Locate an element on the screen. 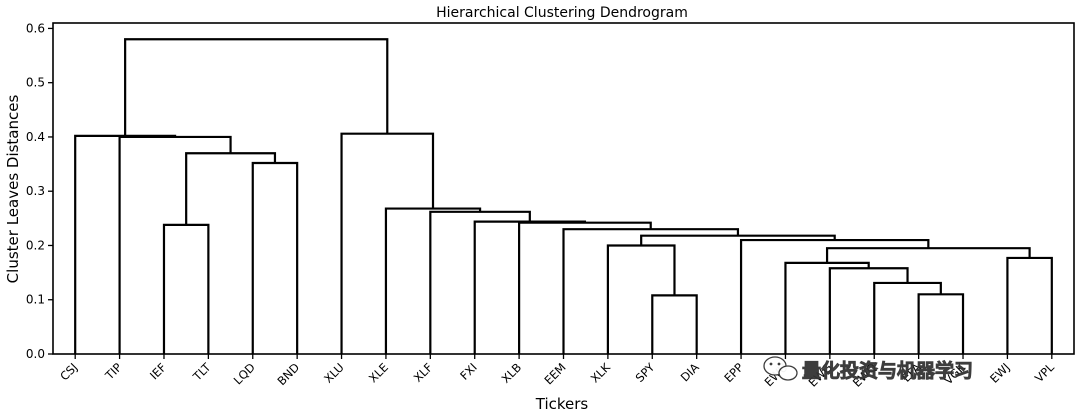 The image size is (1080, 412). watermark: 量化投资与机器学习 is located at coordinates (868, 369).